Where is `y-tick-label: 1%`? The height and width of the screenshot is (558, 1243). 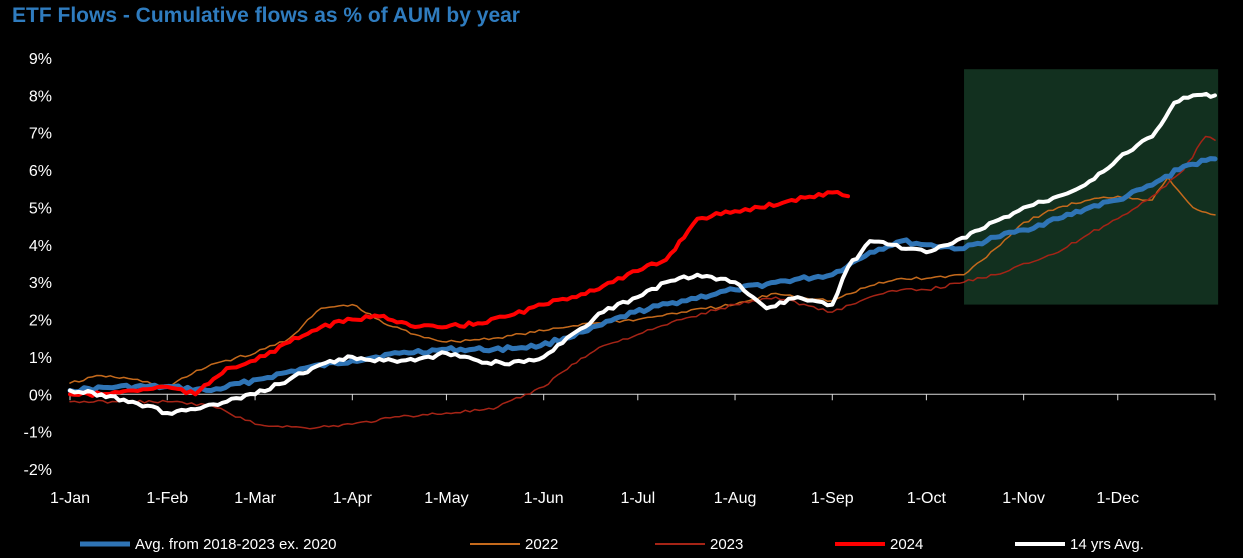 y-tick-label: 1% is located at coordinates (40, 358).